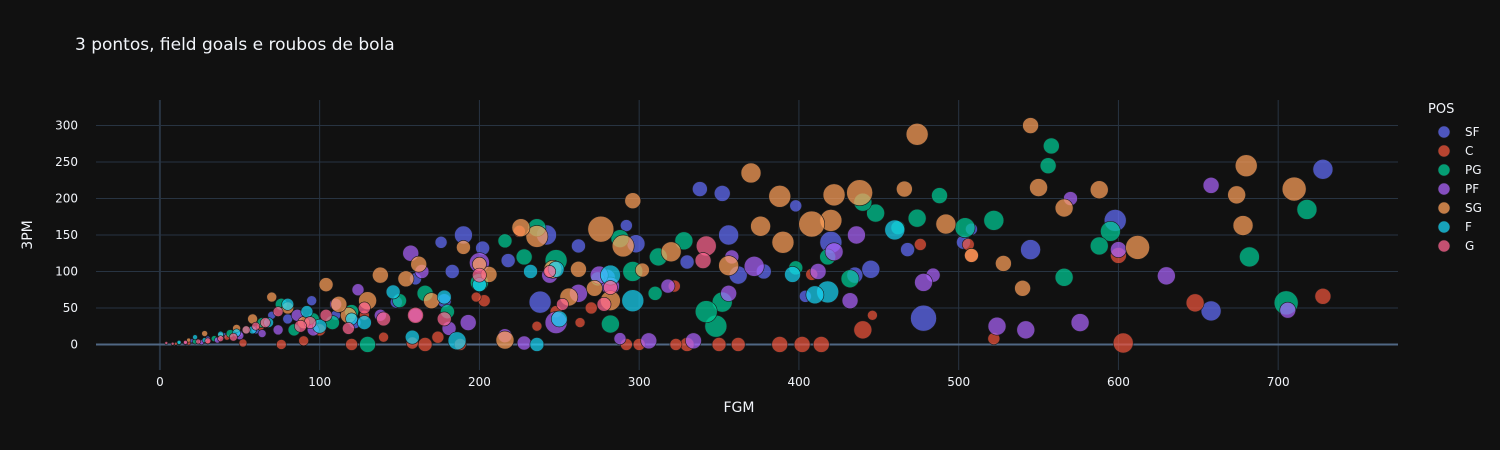 The height and width of the screenshot is (450, 1500). Describe the element at coordinates (1455, 246) in the screenshot. I see `legend-item-g: G` at that location.